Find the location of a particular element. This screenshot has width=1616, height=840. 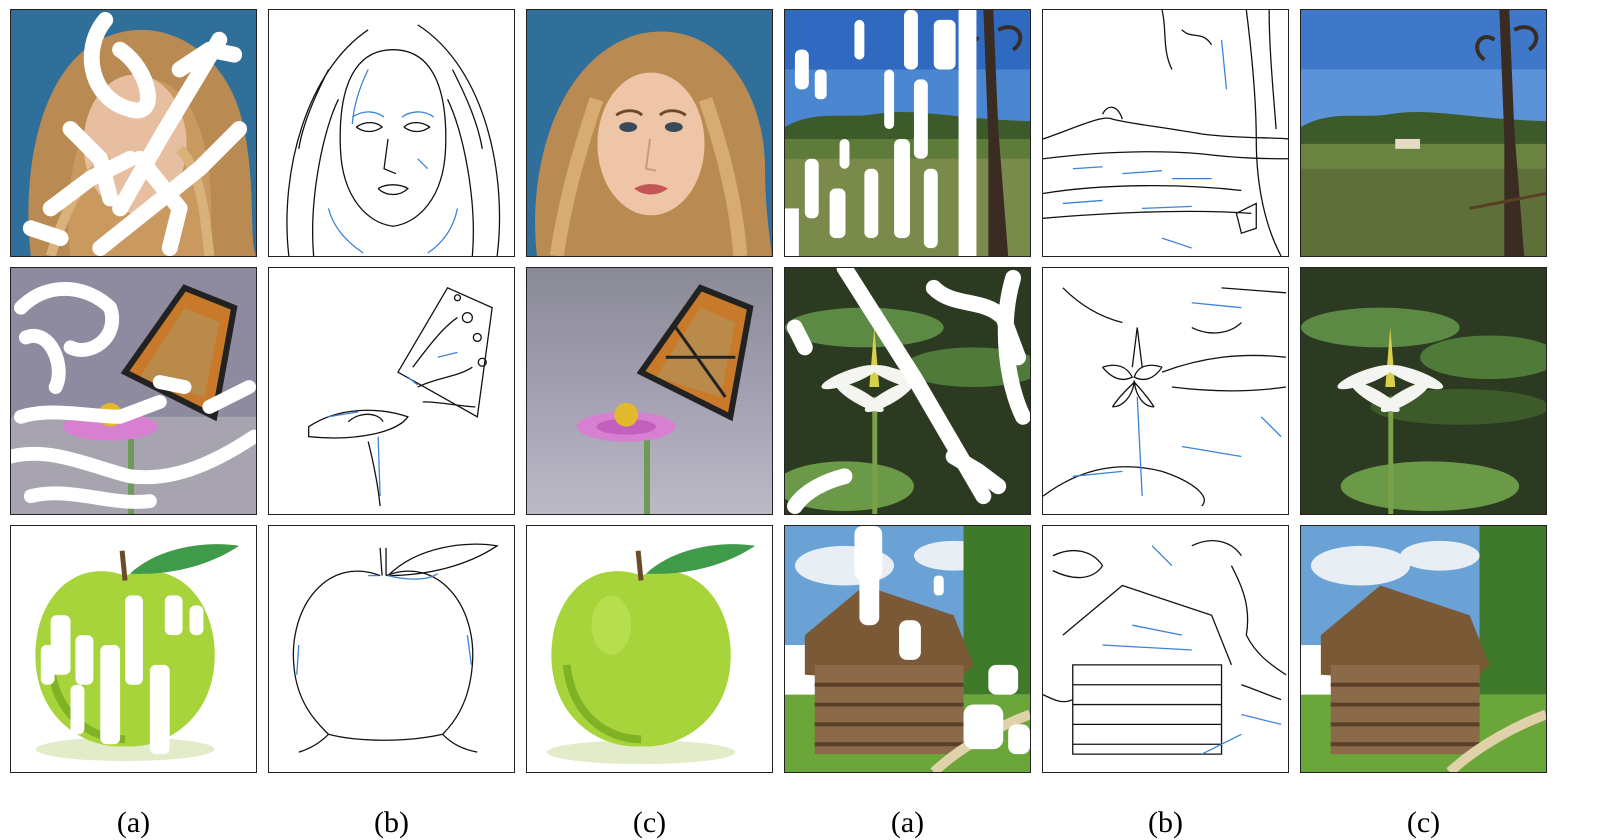

hut-masked-image is located at coordinates (907, 649).